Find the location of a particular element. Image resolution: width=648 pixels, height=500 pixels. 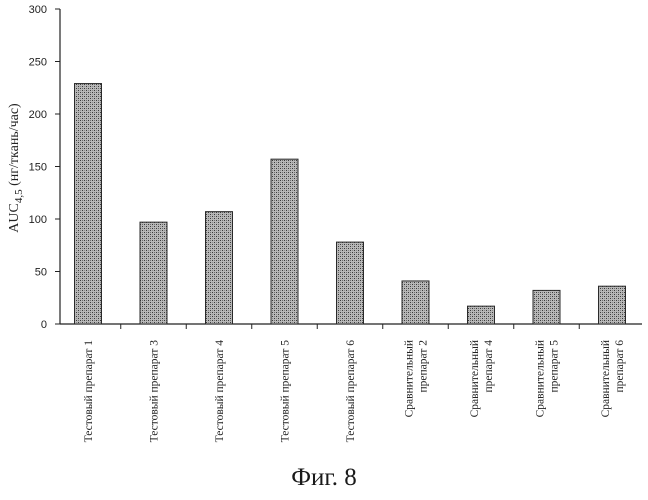

y-axis-title: AUC4,5 (нг/ткань/час) is located at coordinates (16, 168).